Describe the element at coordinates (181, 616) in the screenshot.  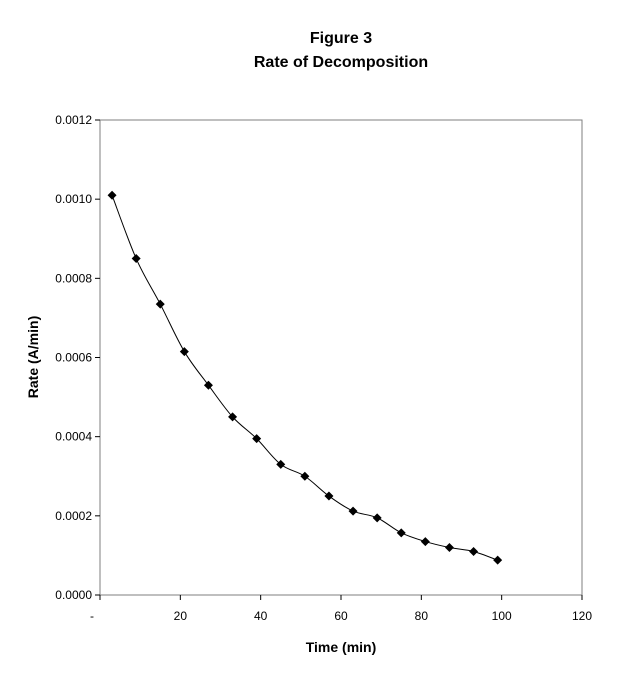
I see `x-tick-label: 20` at that location.